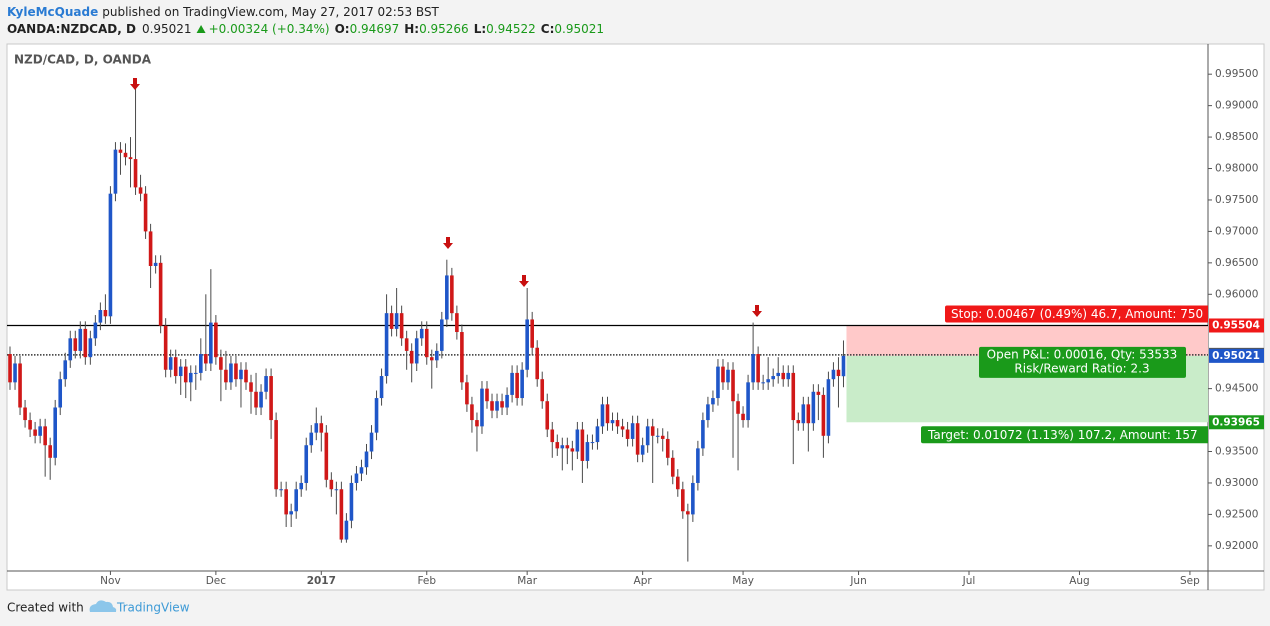 This screenshot has height=626, width=1270. Describe the element at coordinates (426, 581) in the screenshot. I see `x-tick-label: Feb` at that location.